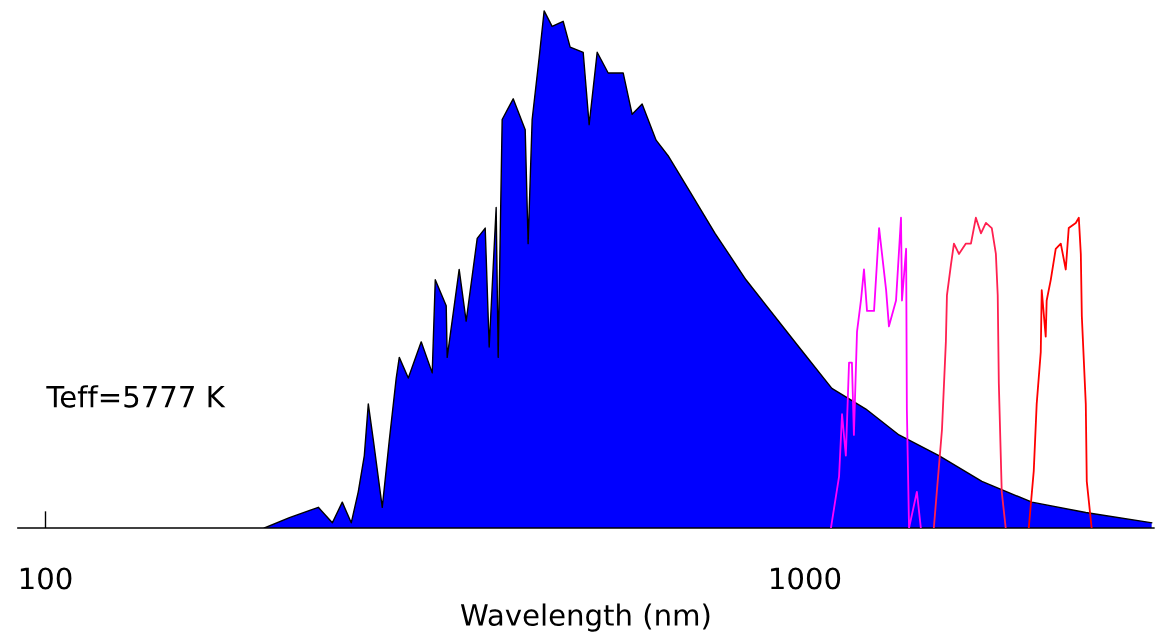 The height and width of the screenshot is (634, 1155). I want to click on annotation: Teff=5777 K, so click(136, 396).